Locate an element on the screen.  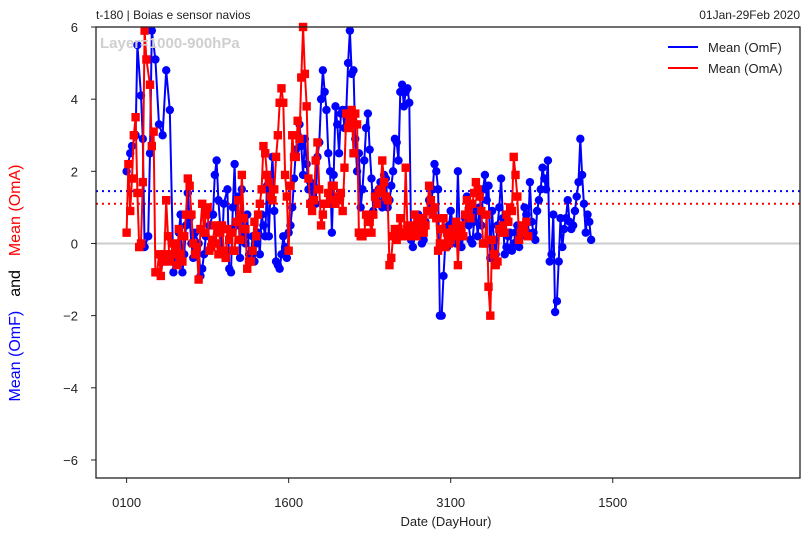
chart-date-range: 01Jan-29Feb 2020 is located at coordinates (749, 15).